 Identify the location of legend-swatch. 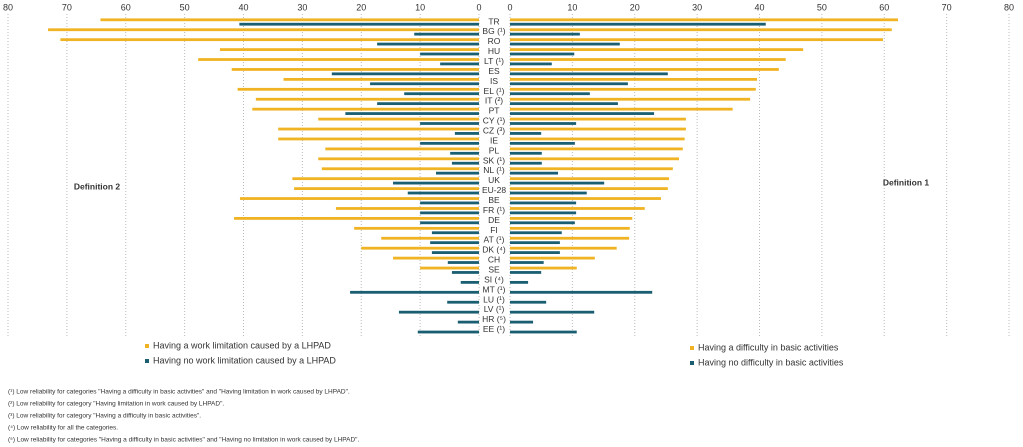
(147, 361).